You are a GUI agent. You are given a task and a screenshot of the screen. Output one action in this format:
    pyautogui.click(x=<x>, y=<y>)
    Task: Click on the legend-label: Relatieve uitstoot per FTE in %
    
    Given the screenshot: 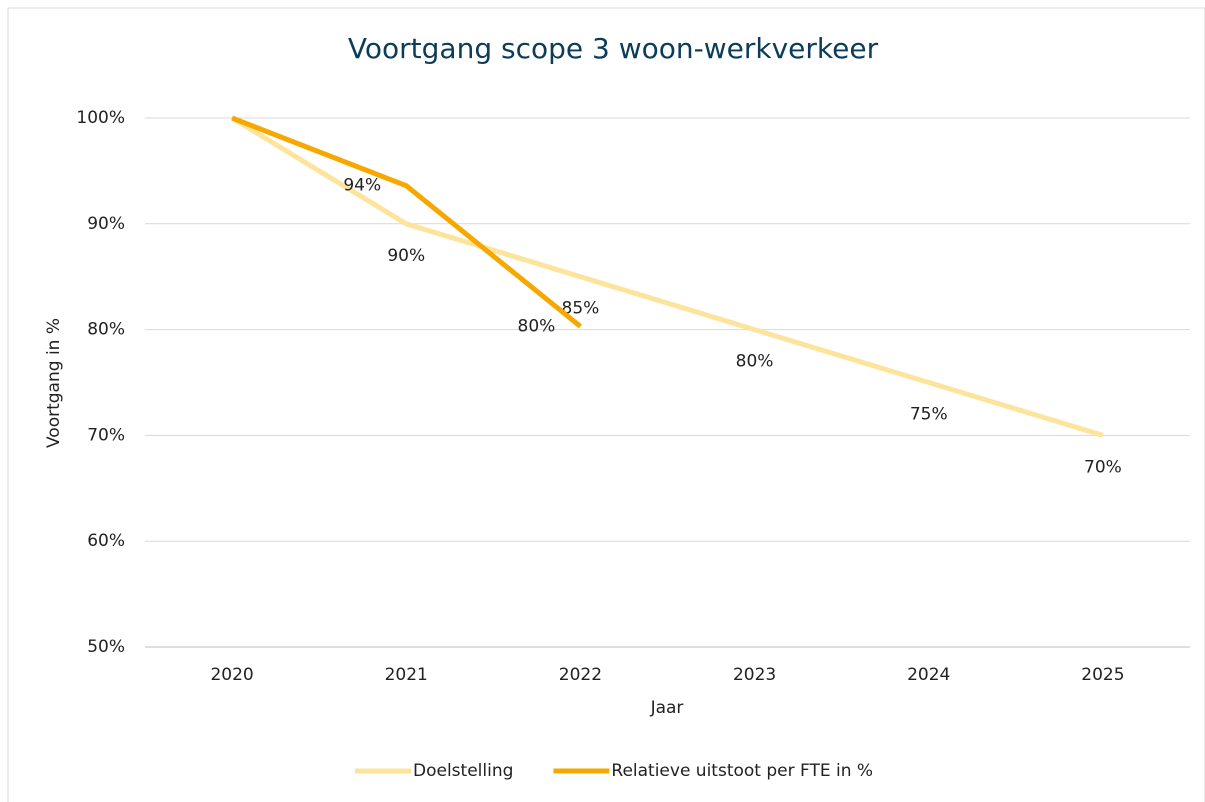 What is the action you would take?
    pyautogui.click(x=742, y=771)
    